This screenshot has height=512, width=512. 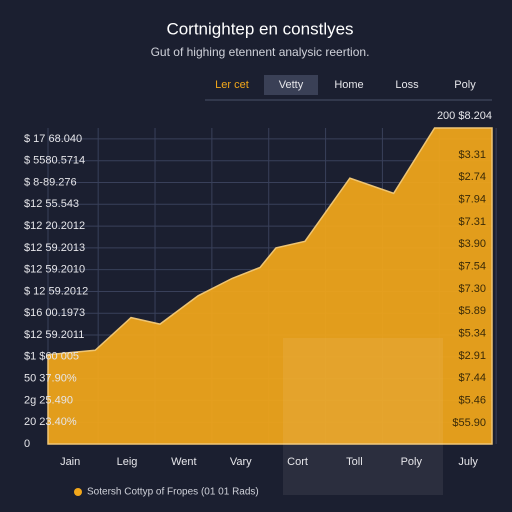 I want to click on y-tick-label: 2g 25.490, so click(x=48, y=400).